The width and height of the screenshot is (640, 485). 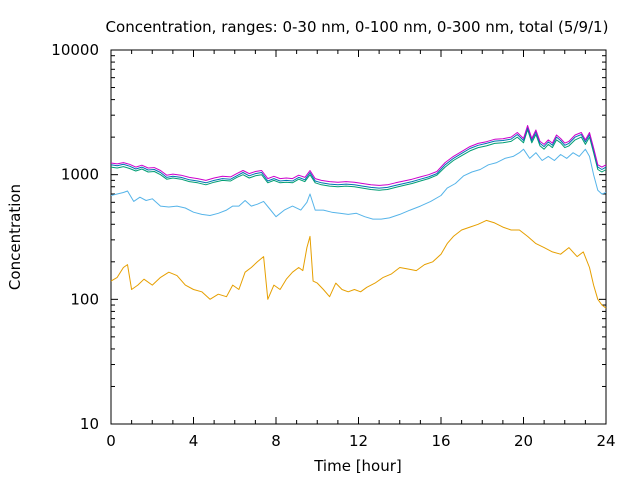 I want to click on x-tick-label: 8, so click(x=276, y=441).